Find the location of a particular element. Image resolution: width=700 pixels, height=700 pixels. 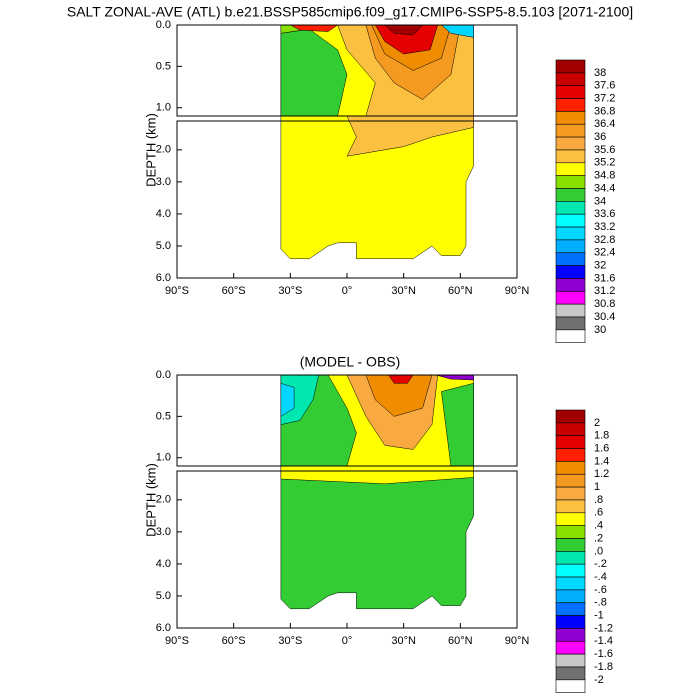

y-tick-label: 5.0 is located at coordinates (163, 246).